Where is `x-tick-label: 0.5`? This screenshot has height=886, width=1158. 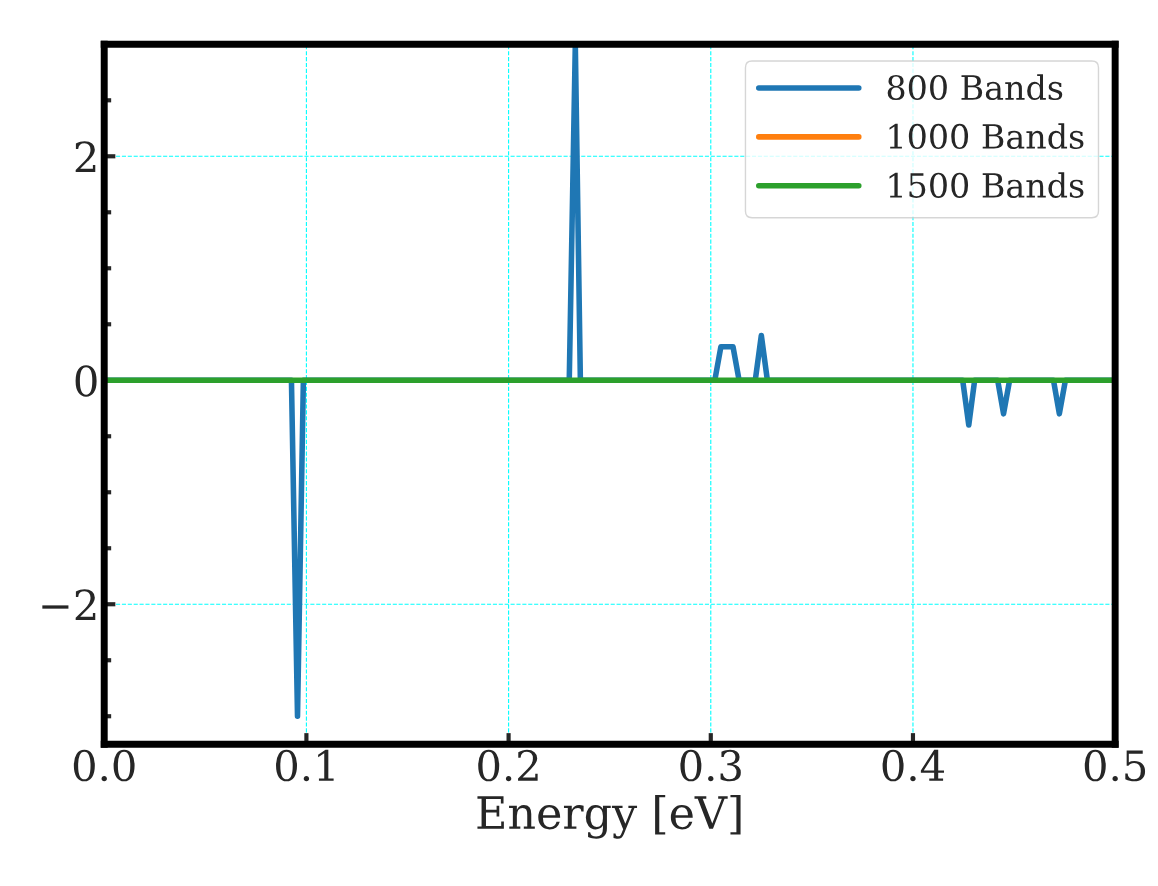
x-tick-label: 0.5 is located at coordinates (1115, 765).